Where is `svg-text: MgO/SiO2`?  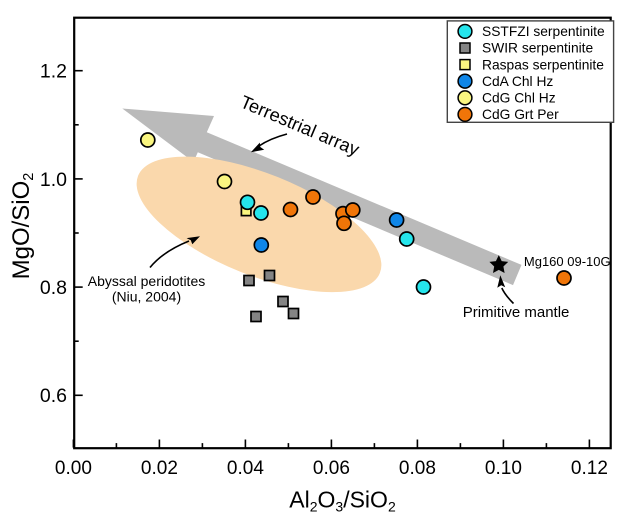
svg-text: MgO/SiO2 is located at coordinates (22, 226).